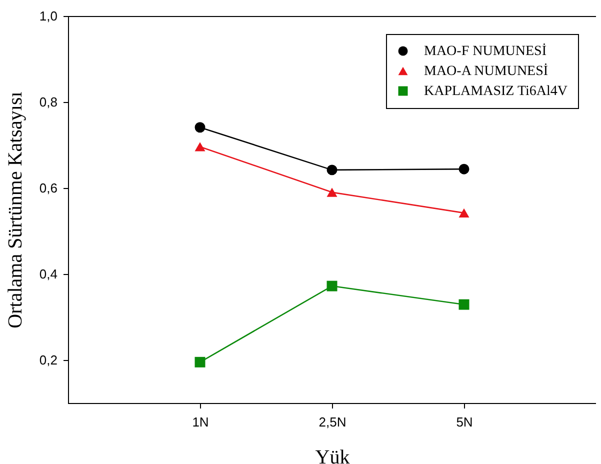 Image resolution: width=601 pixels, height=464 pixels. What do you see at coordinates (332, 455) in the screenshot?
I see `x-axis-title: Yük` at bounding box center [332, 455].